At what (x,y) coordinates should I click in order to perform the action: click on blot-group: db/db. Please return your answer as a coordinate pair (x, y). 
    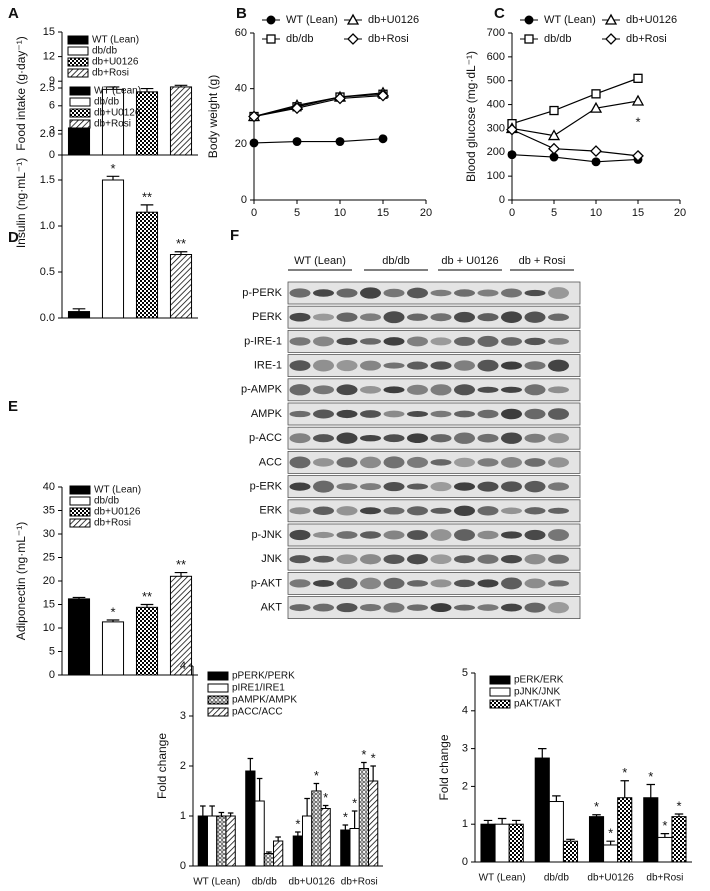
    Looking at the image, I should click on (396, 261).